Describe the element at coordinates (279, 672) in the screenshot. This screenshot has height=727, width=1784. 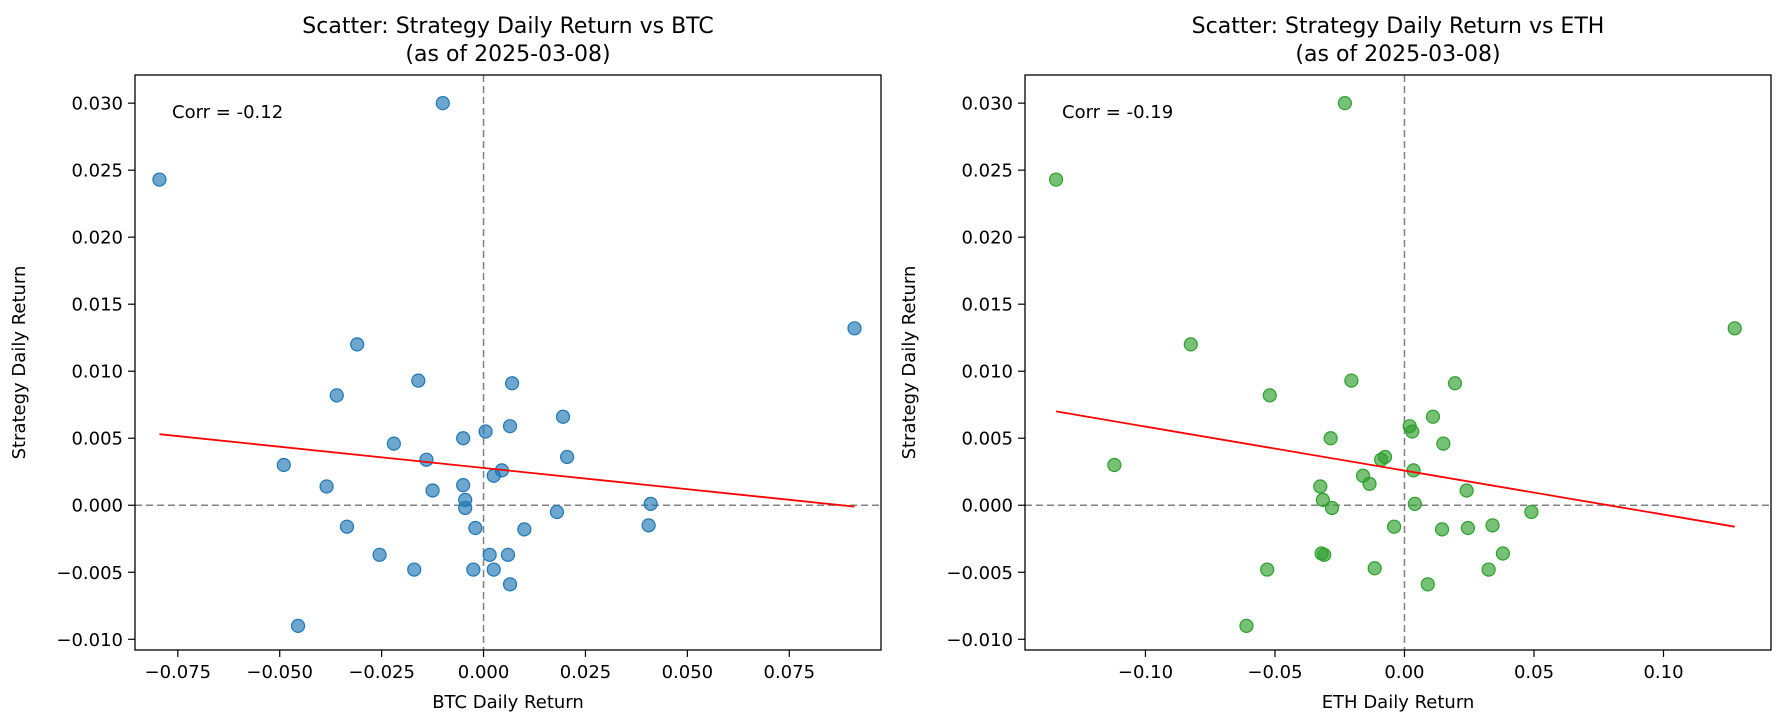
I see `x-tick-label: −0.050` at that location.